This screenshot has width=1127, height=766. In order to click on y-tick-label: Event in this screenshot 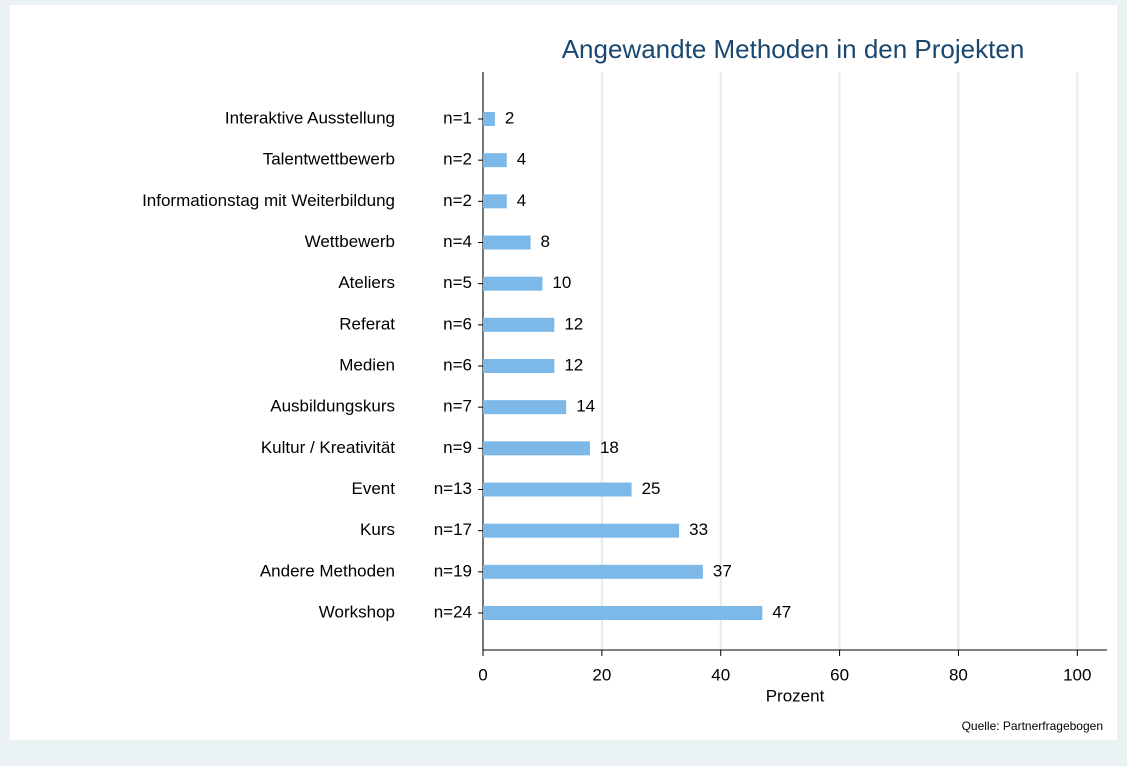, I will do `click(374, 488)`.